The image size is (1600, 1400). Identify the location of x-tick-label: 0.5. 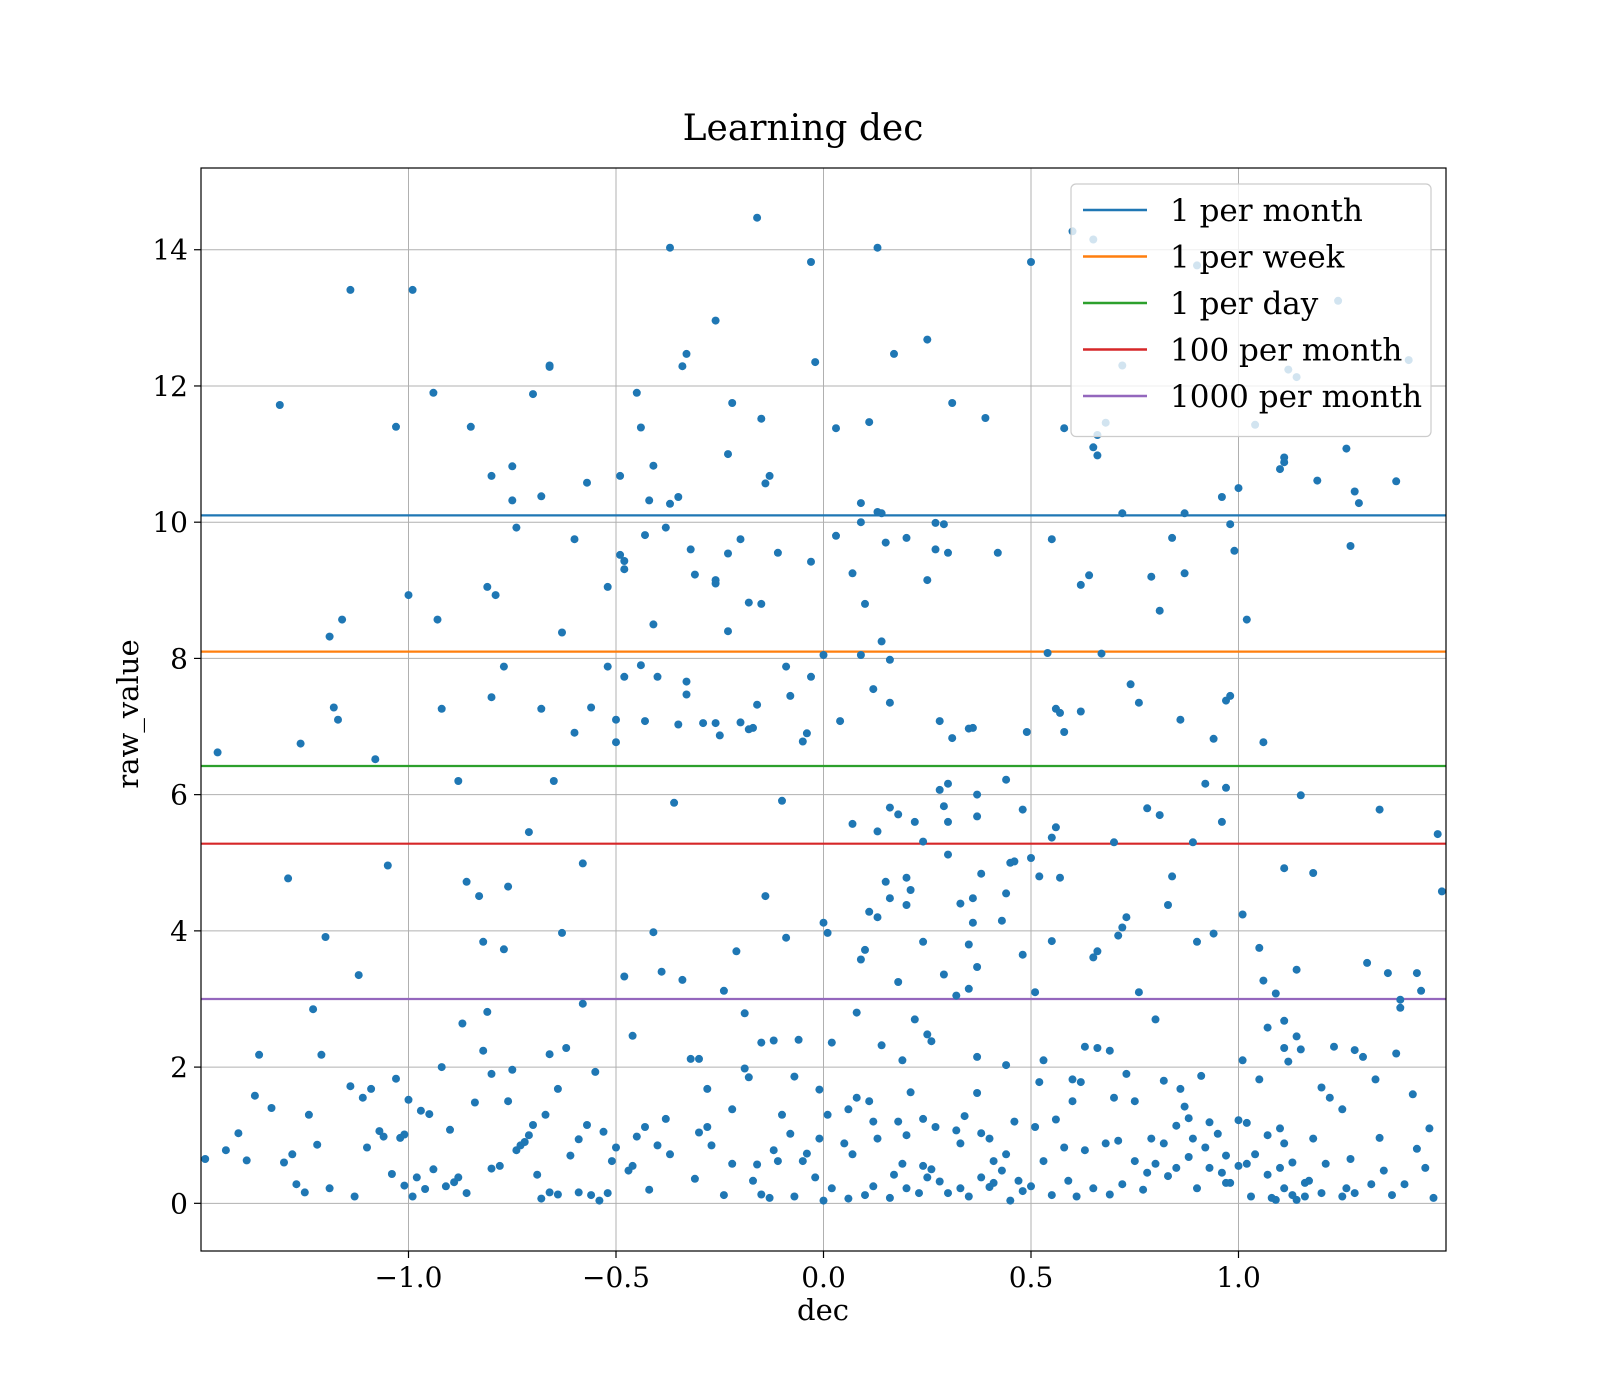
(1031, 1277).